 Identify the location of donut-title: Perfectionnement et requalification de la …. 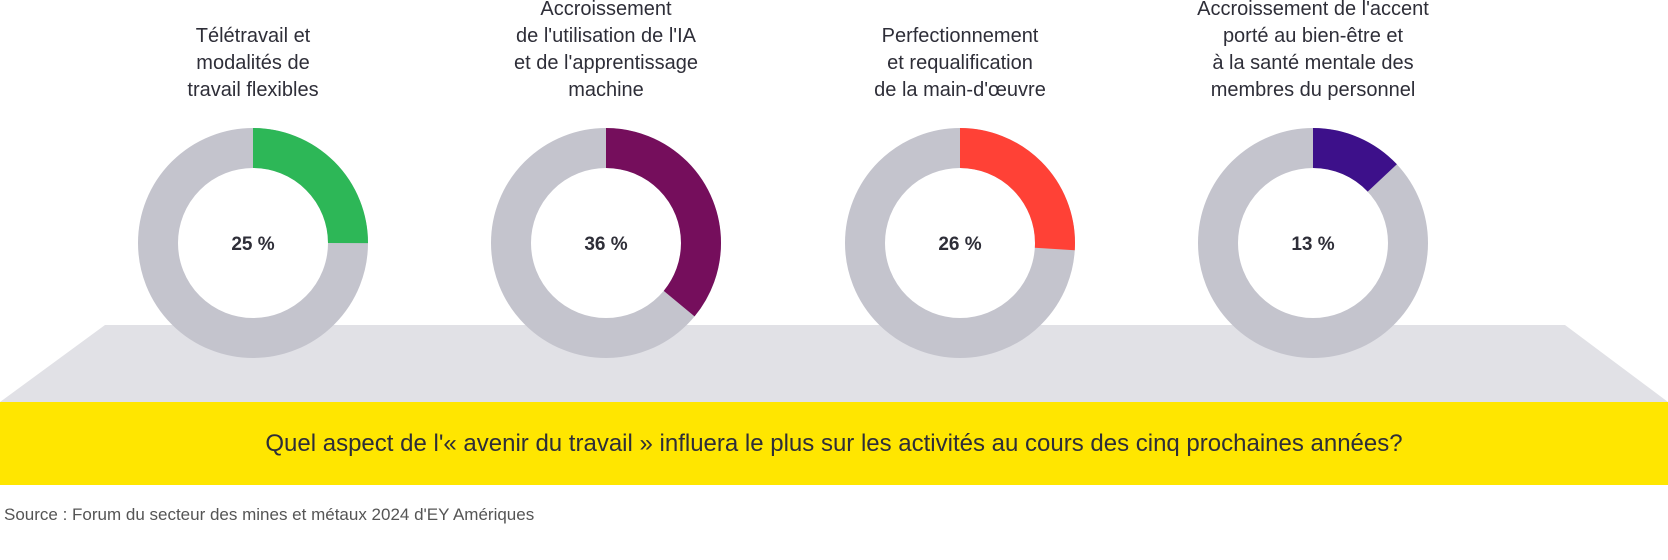
(960, 63).